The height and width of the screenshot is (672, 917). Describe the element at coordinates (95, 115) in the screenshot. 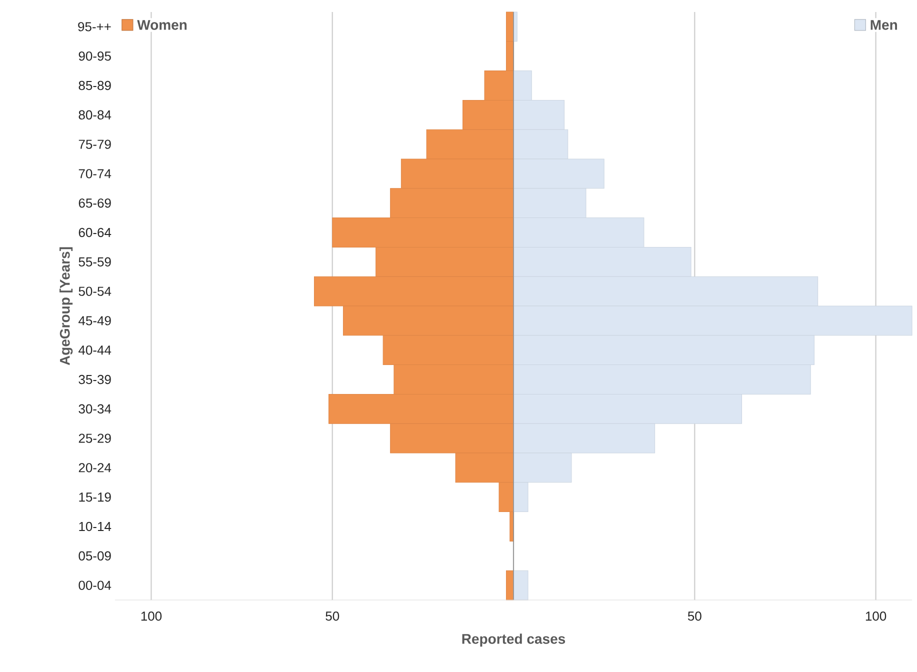

I see `y-tick-label: 80-84` at that location.